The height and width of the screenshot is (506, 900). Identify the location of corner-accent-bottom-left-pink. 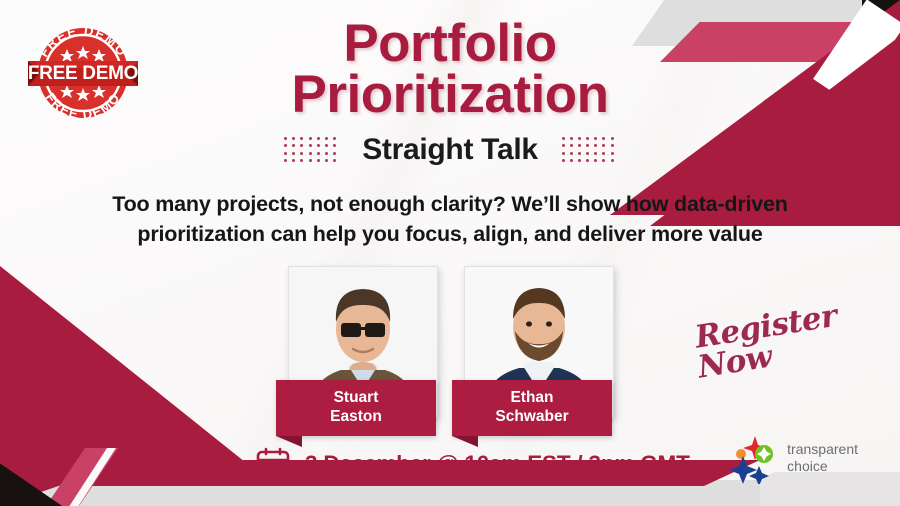
(82, 477).